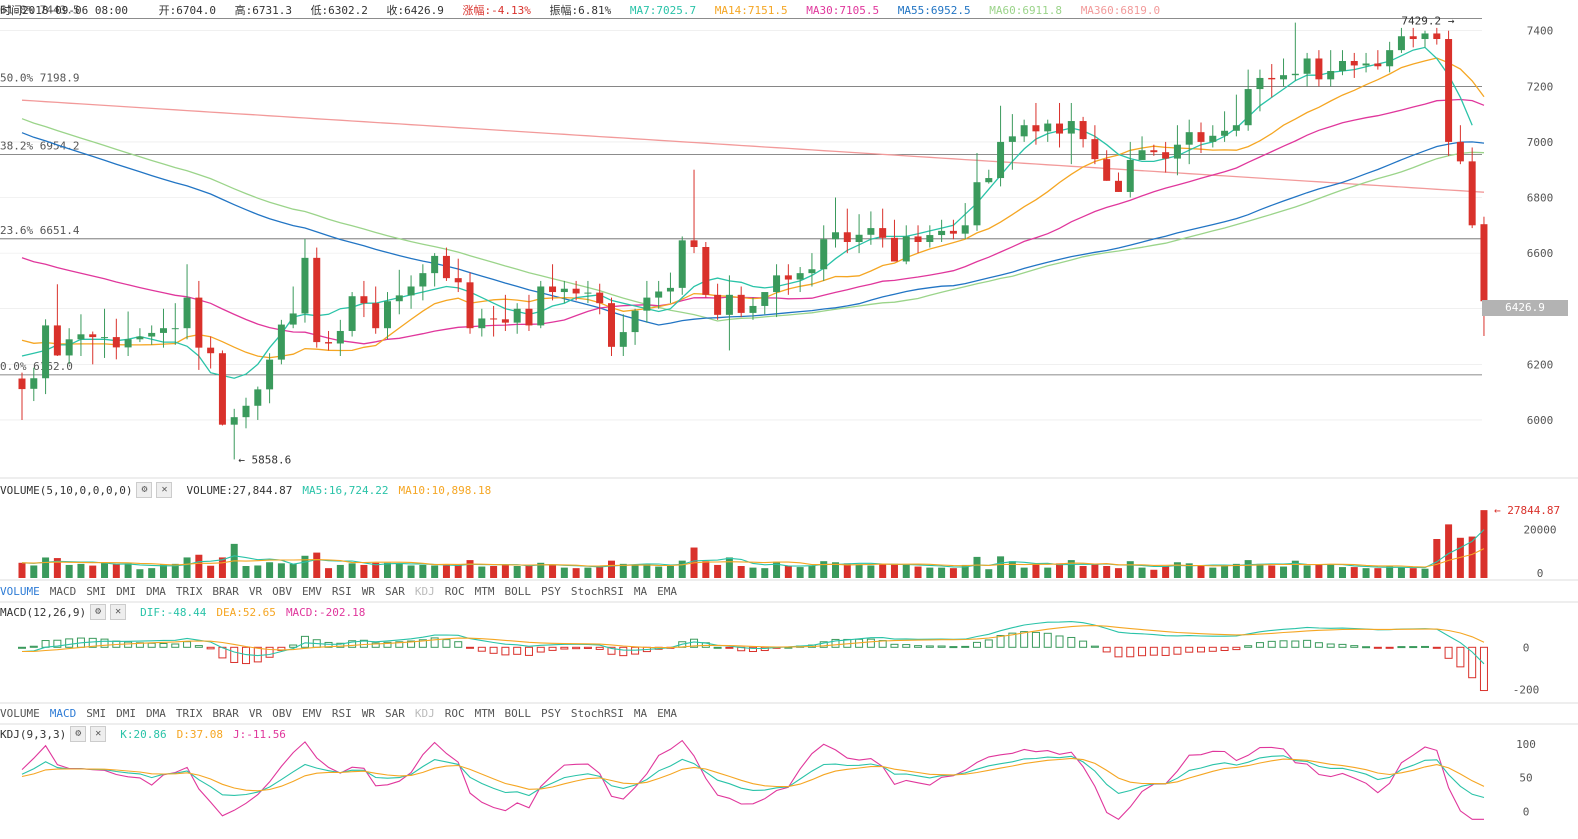  I want to click on volume-tick-label: 20000, so click(1539, 529).